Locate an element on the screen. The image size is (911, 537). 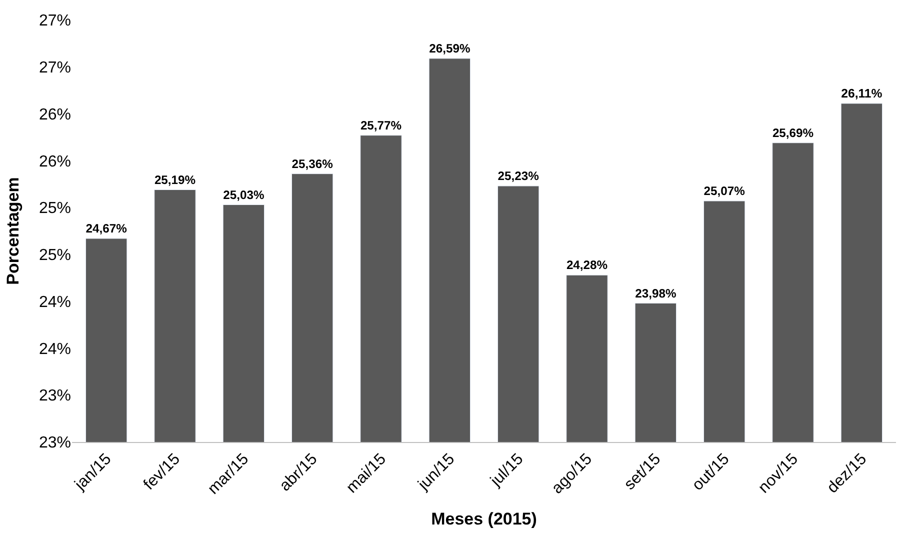
y-axis-title: Porcentagem is located at coordinates (13, 231).